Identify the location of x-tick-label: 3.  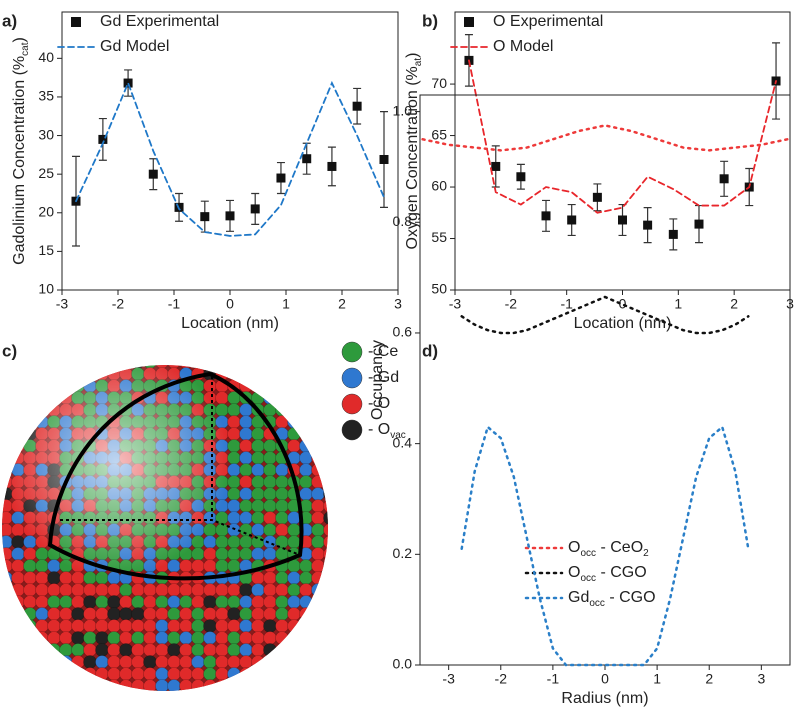
(761, 679).